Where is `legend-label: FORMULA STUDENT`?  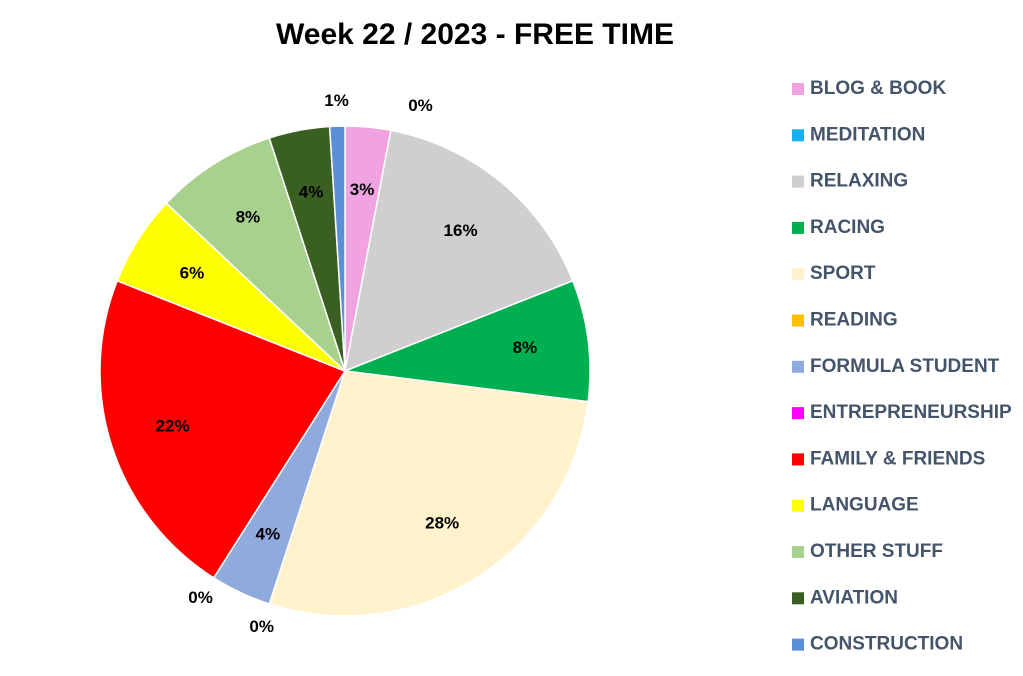
legend-label: FORMULA STUDENT is located at coordinates (905, 366).